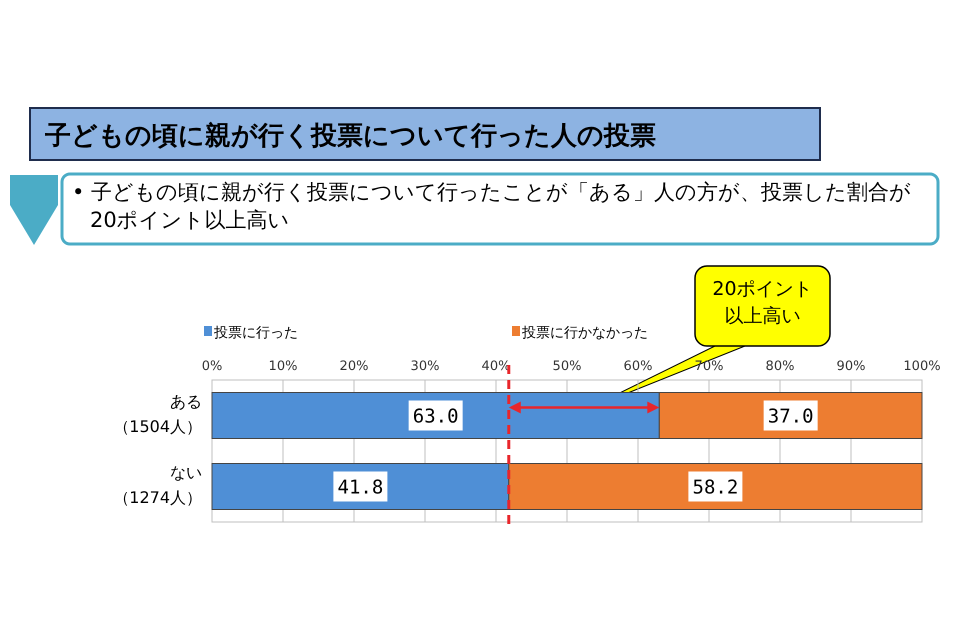 Image resolution: width=965 pixels, height=643 pixels. What do you see at coordinates (435, 417) in the screenshot?
I see `data-label: 63.0` at bounding box center [435, 417].